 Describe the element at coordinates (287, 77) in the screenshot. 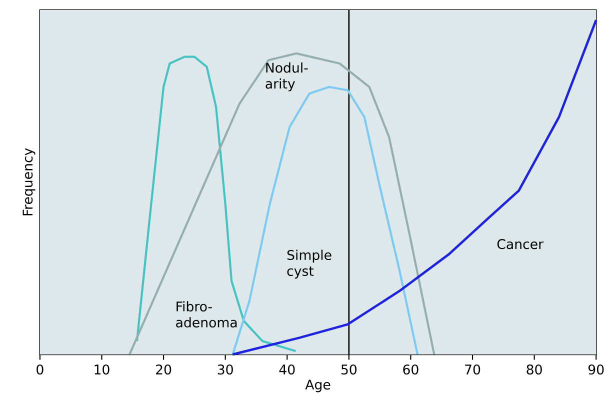

I see `series-label: Nodul-arity` at that location.